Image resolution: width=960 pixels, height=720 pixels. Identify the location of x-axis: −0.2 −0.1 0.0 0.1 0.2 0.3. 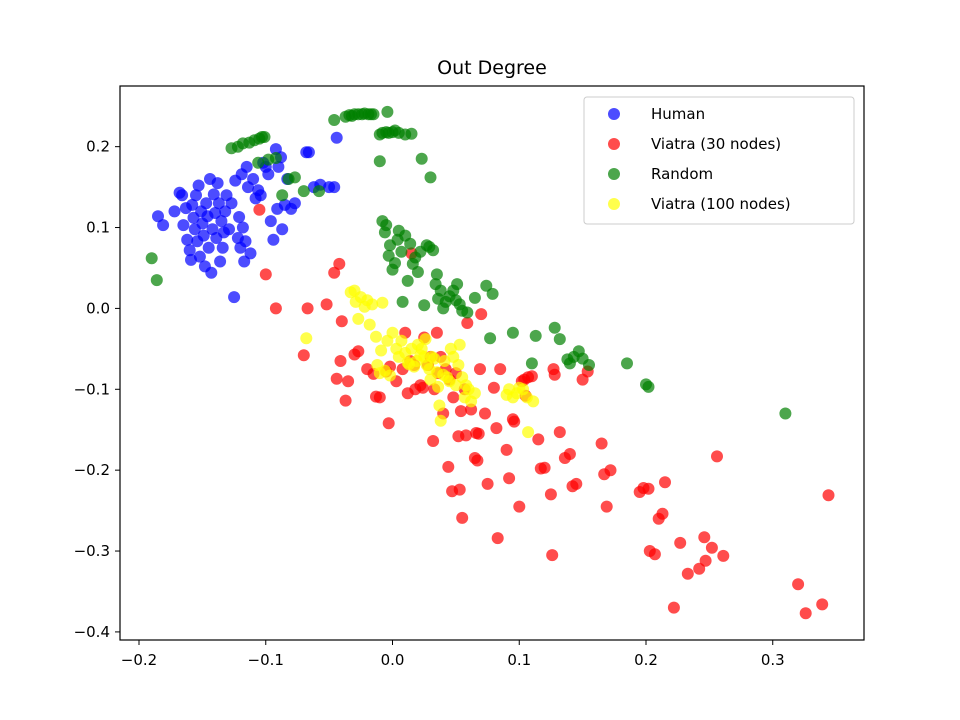
(453, 654).